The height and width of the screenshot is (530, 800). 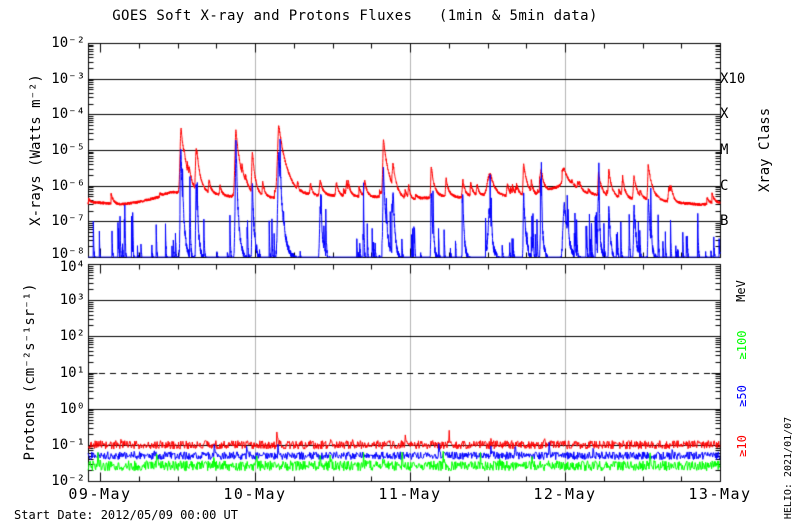 I want to click on xtick-label: 10-May, so click(x=255, y=494).